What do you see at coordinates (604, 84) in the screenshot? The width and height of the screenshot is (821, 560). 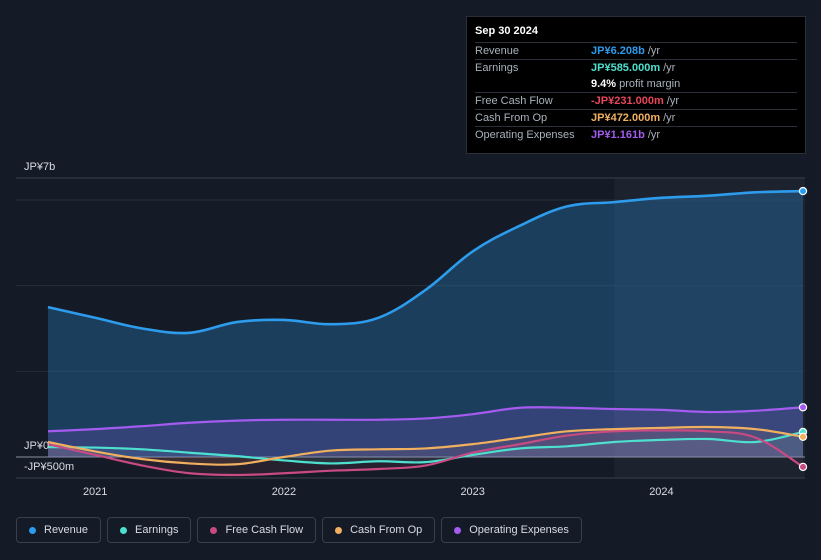 I see `tooltip-row-value: 9.4%` at bounding box center [604, 84].